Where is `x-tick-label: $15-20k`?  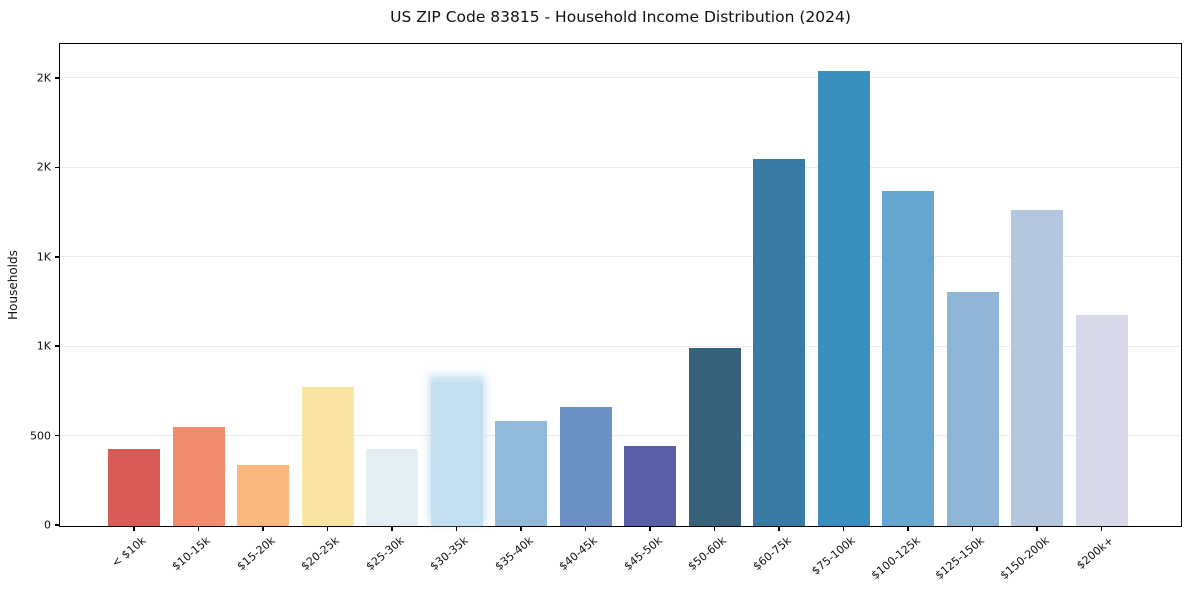 x-tick-label: $15-20k is located at coordinates (256, 554).